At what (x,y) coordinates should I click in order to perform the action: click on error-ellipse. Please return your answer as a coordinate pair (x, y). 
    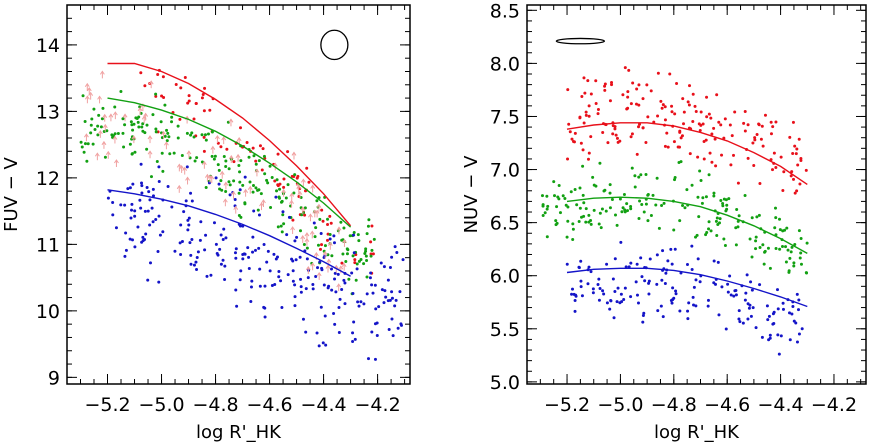
    Looking at the image, I should click on (580, 41).